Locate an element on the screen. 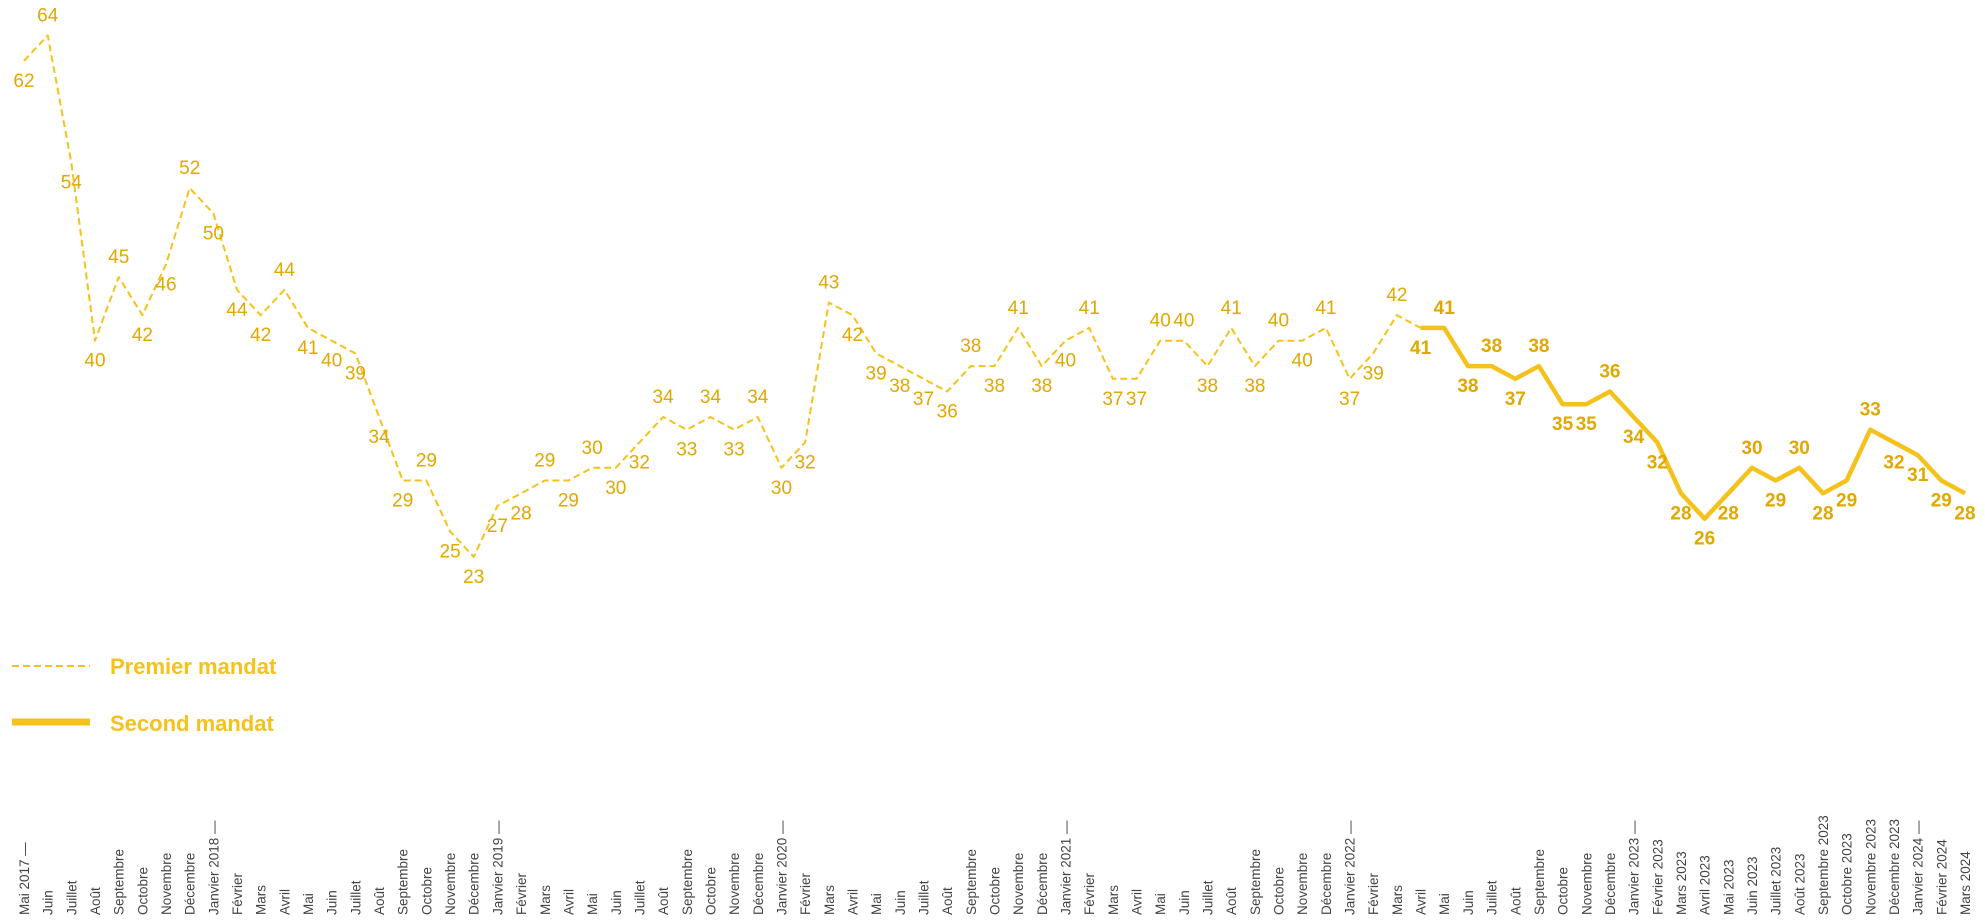 The width and height of the screenshot is (1985, 921). x-tick-label: Février 2023 is located at coordinates (1657, 877).